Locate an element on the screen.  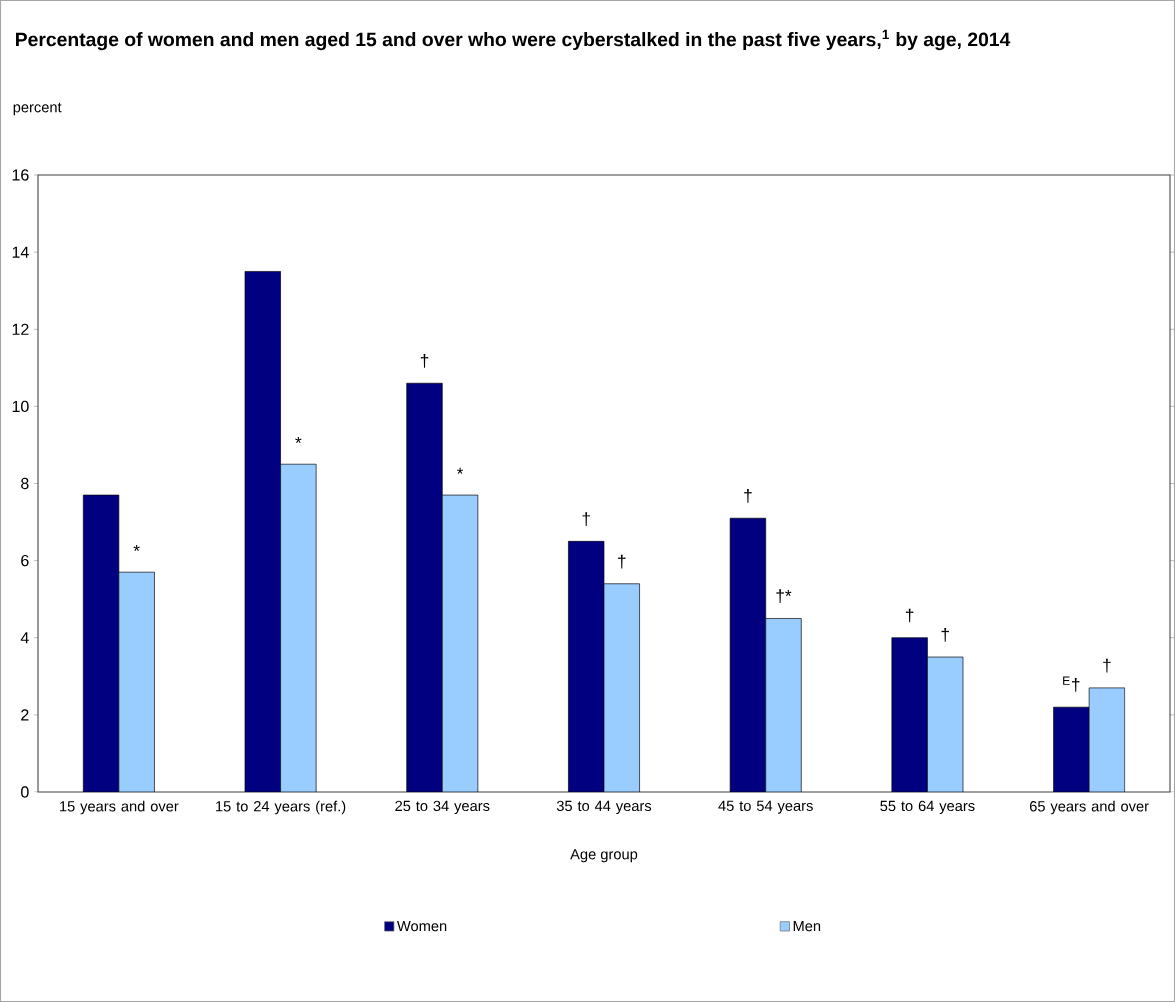
x-tick-label: 35 to 44 years is located at coordinates (604, 807).